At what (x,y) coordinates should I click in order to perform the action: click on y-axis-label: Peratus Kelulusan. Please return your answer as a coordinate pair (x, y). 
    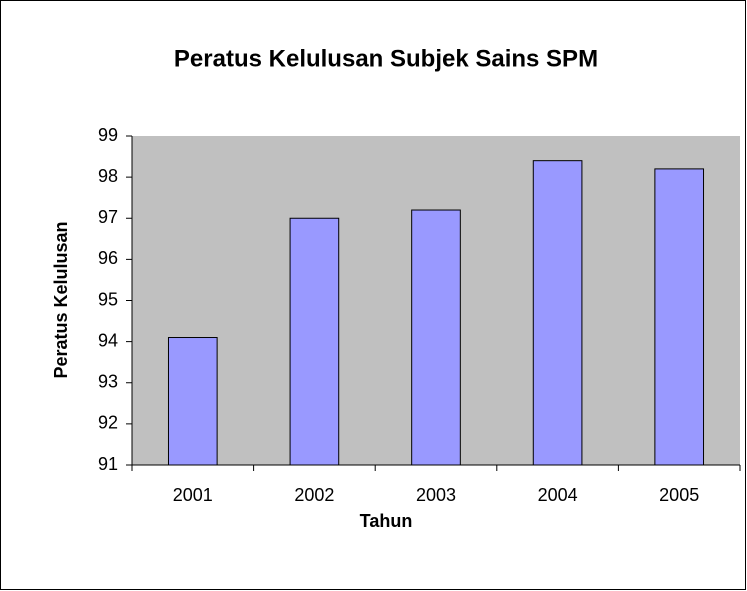
    Looking at the image, I should click on (61, 299).